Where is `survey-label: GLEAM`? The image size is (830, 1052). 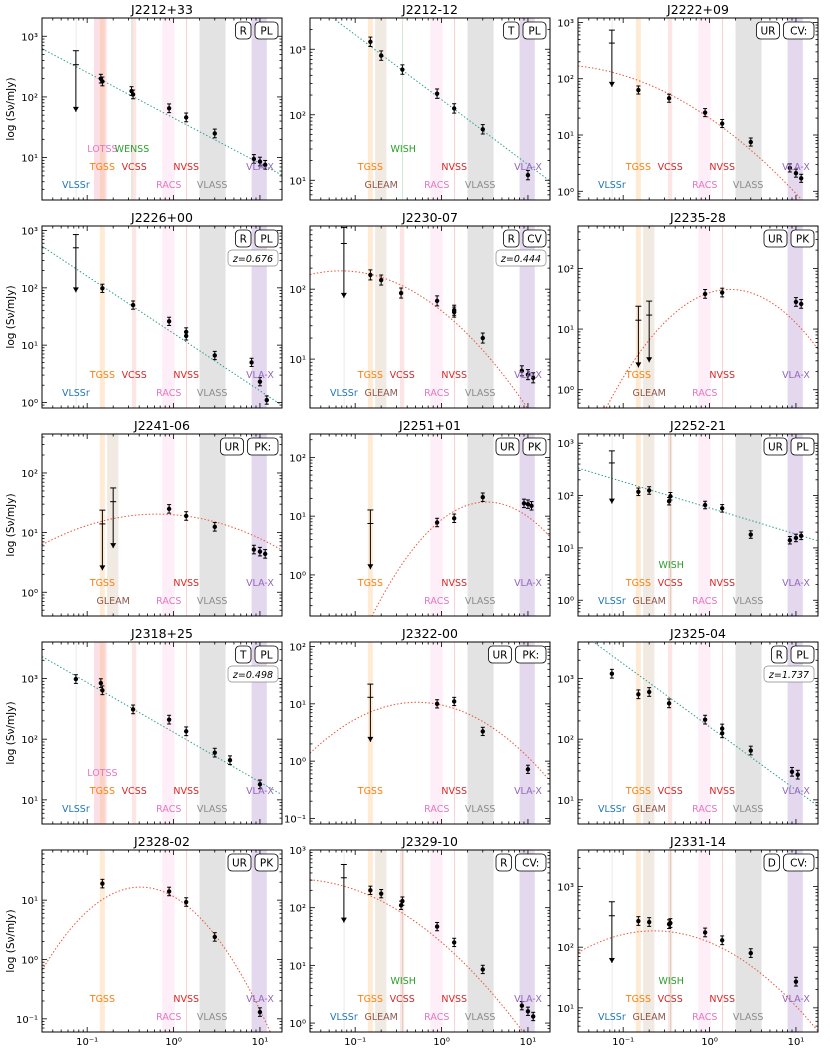 survey-label: GLEAM is located at coordinates (380, 1017).